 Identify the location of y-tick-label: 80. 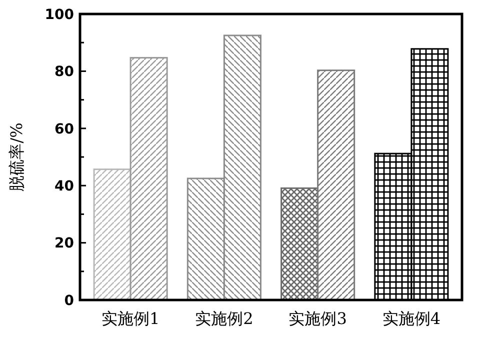
(64, 72).